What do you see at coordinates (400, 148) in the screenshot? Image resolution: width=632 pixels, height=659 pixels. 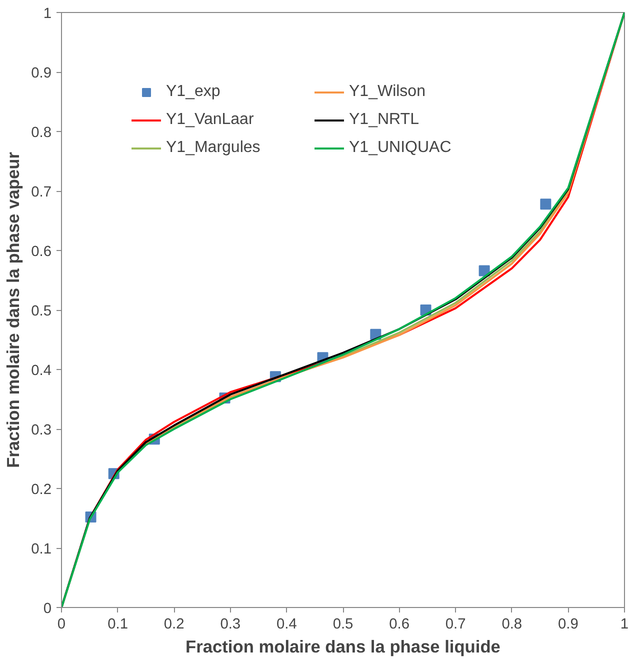 I see `legend-label: Y1_UNIQUAC` at bounding box center [400, 148].